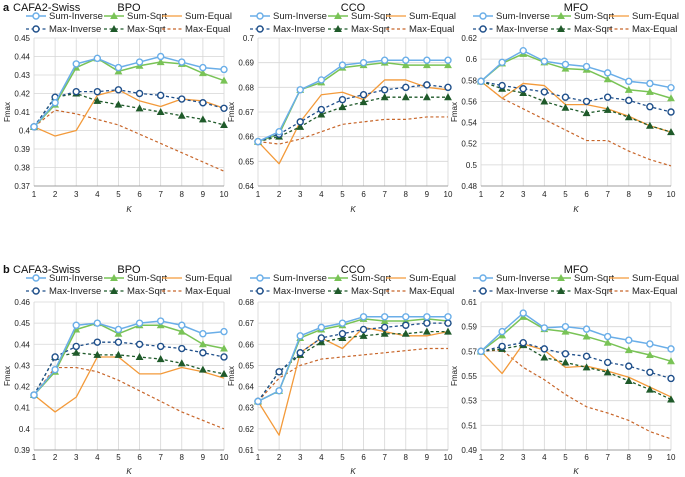  Describe the element at coordinates (76, 278) in the screenshot. I see `legend-label: Sum-Inverse` at that location.